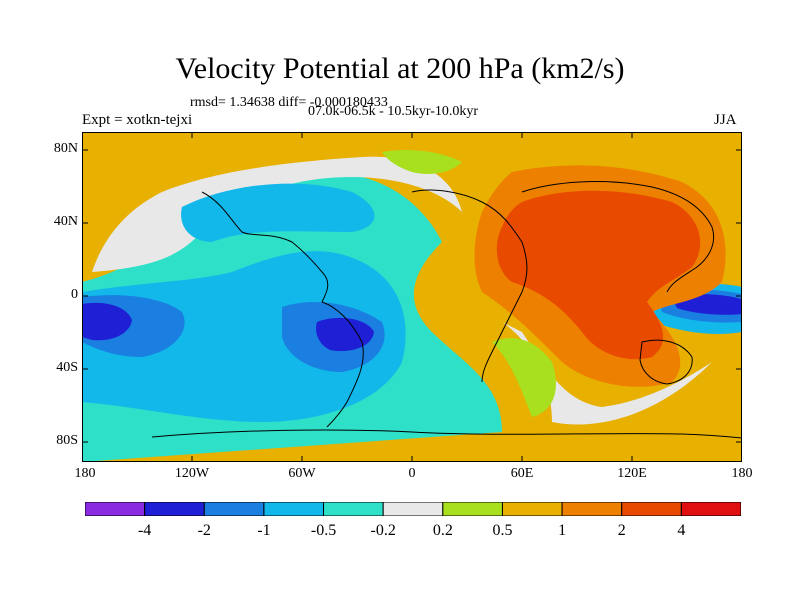 The image size is (800, 600). What do you see at coordinates (393, 111) in the screenshot?
I see `period-text: 07.0k-06.5k - 10.5kyr-10.0kyr` at bounding box center [393, 111].